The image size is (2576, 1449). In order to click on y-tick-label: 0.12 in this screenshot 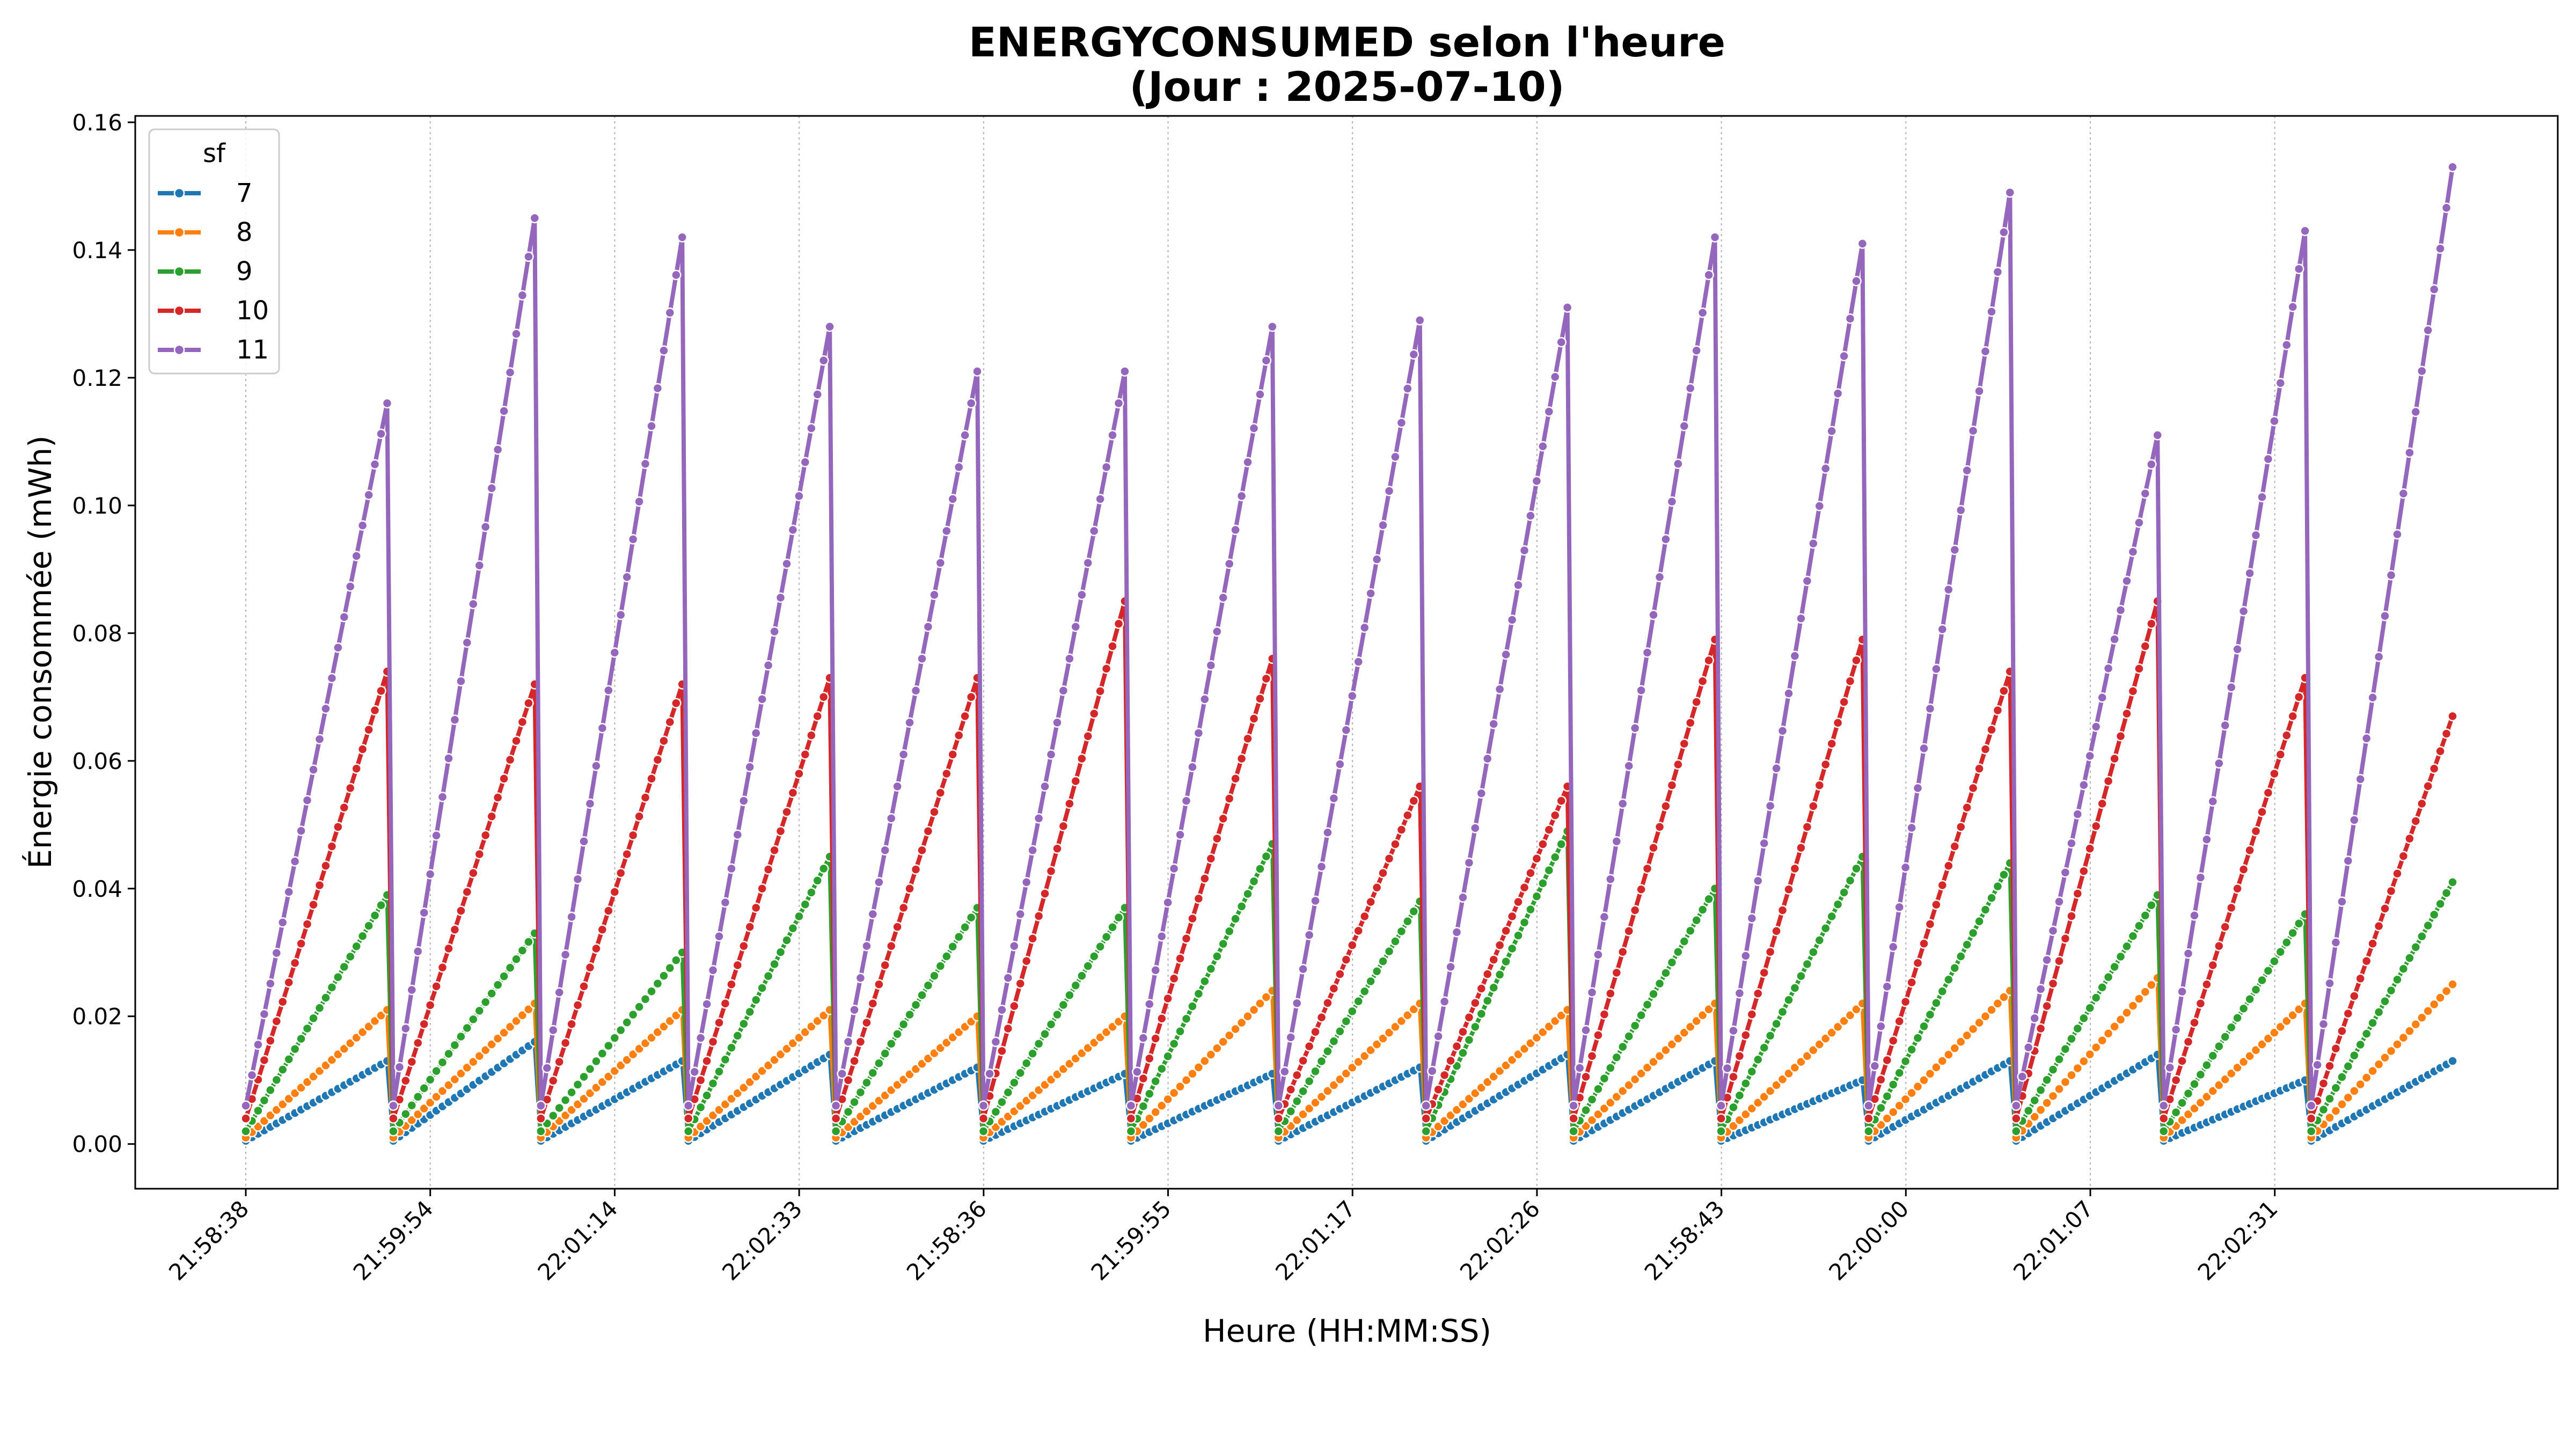, I will do `click(97, 378)`.